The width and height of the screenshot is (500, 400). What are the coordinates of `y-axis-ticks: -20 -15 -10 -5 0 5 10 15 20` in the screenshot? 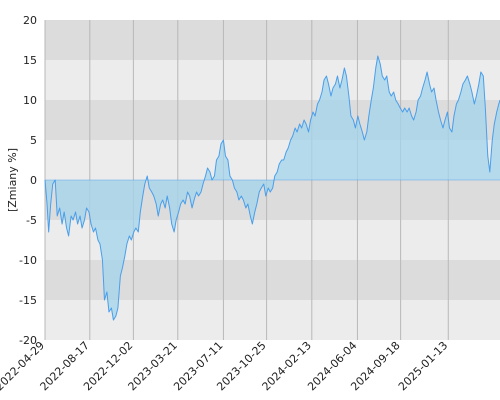 It's located at (28, 180).